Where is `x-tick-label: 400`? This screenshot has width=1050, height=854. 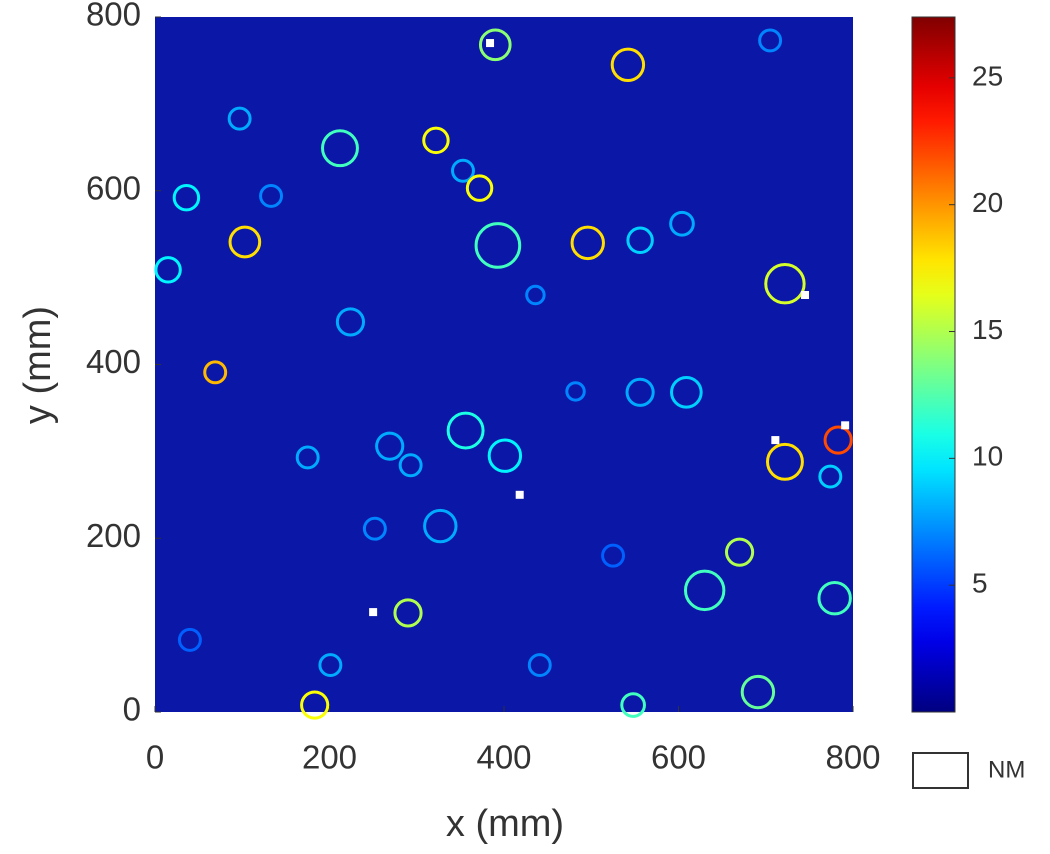 x-tick-label: 400 is located at coordinates (503, 757).